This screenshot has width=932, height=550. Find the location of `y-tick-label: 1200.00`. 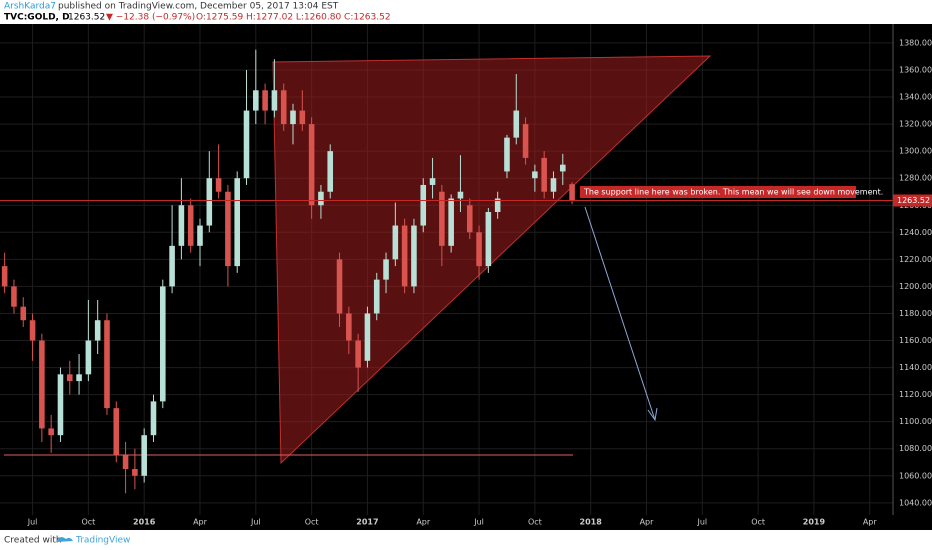

y-tick-label: 1200.00 is located at coordinates (915, 286).